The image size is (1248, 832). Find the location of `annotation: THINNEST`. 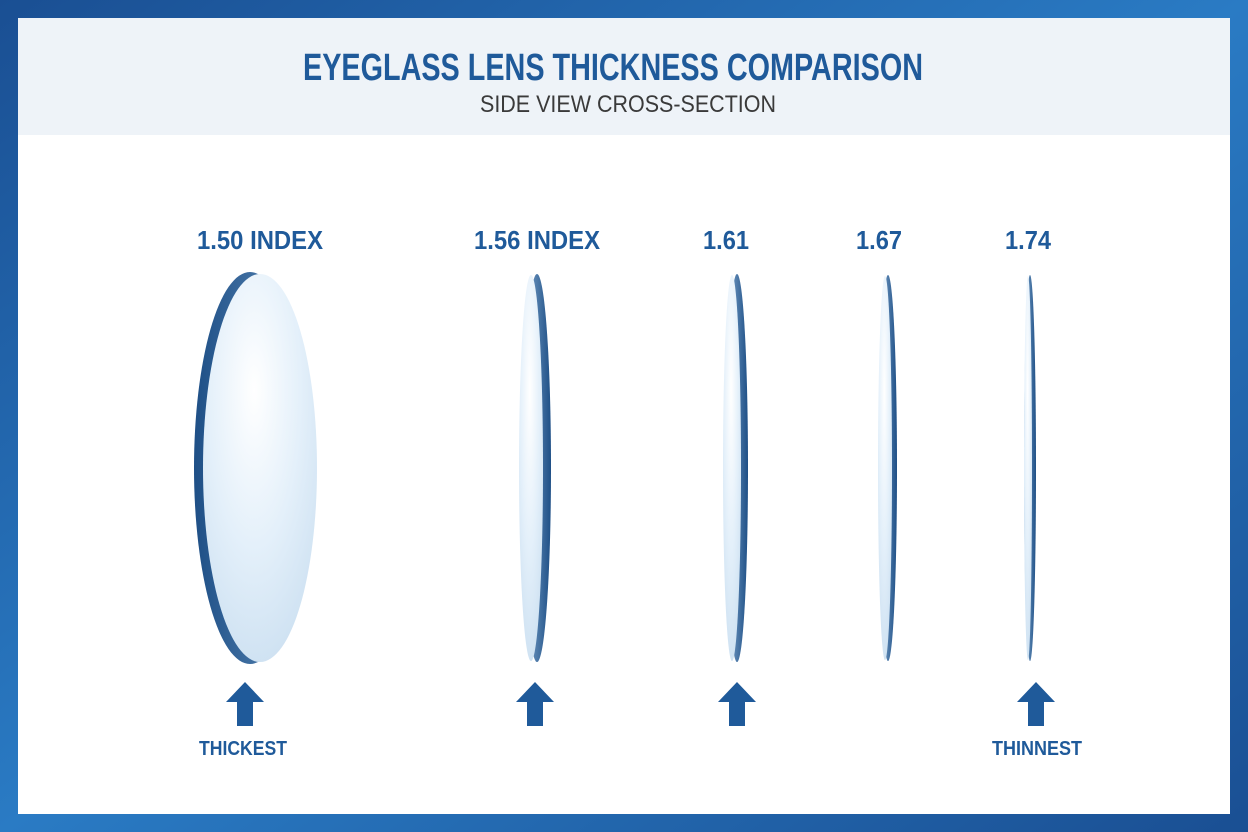

annotation: THINNEST is located at coordinates (1037, 749).